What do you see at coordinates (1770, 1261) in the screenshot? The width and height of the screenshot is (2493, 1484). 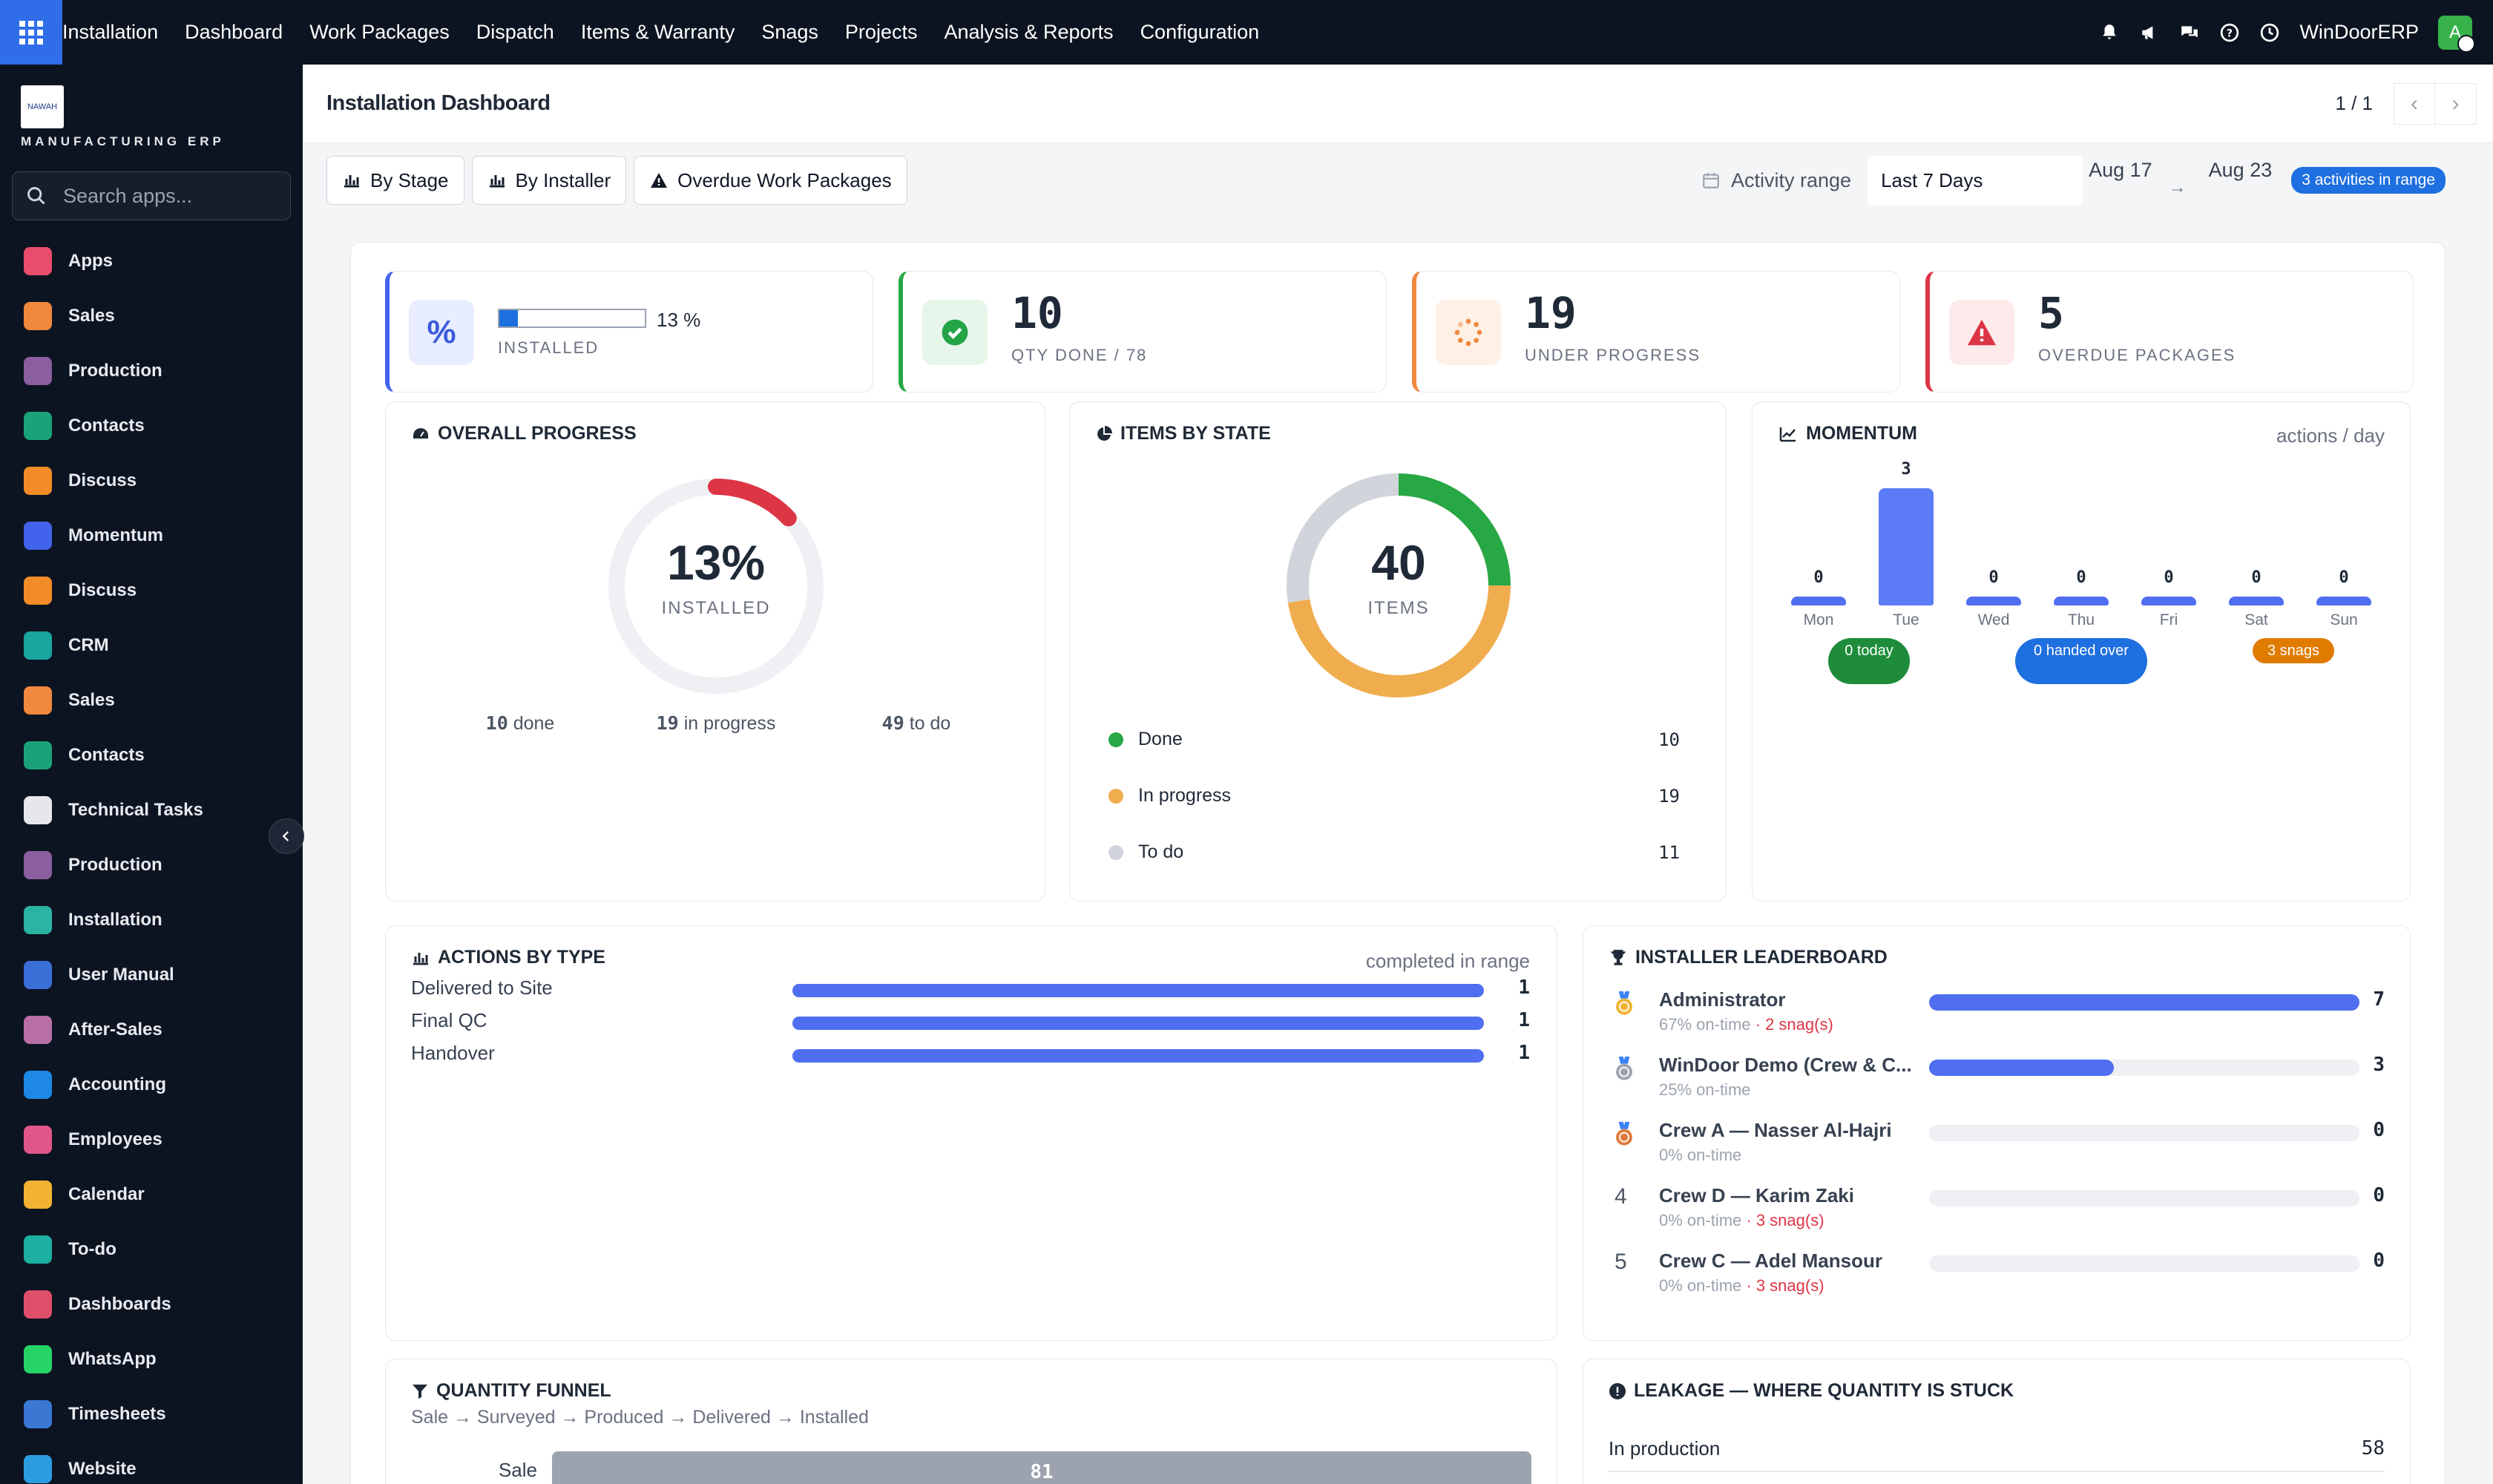 I see `installer-name: Crew C — Adel Mansour` at bounding box center [1770, 1261].